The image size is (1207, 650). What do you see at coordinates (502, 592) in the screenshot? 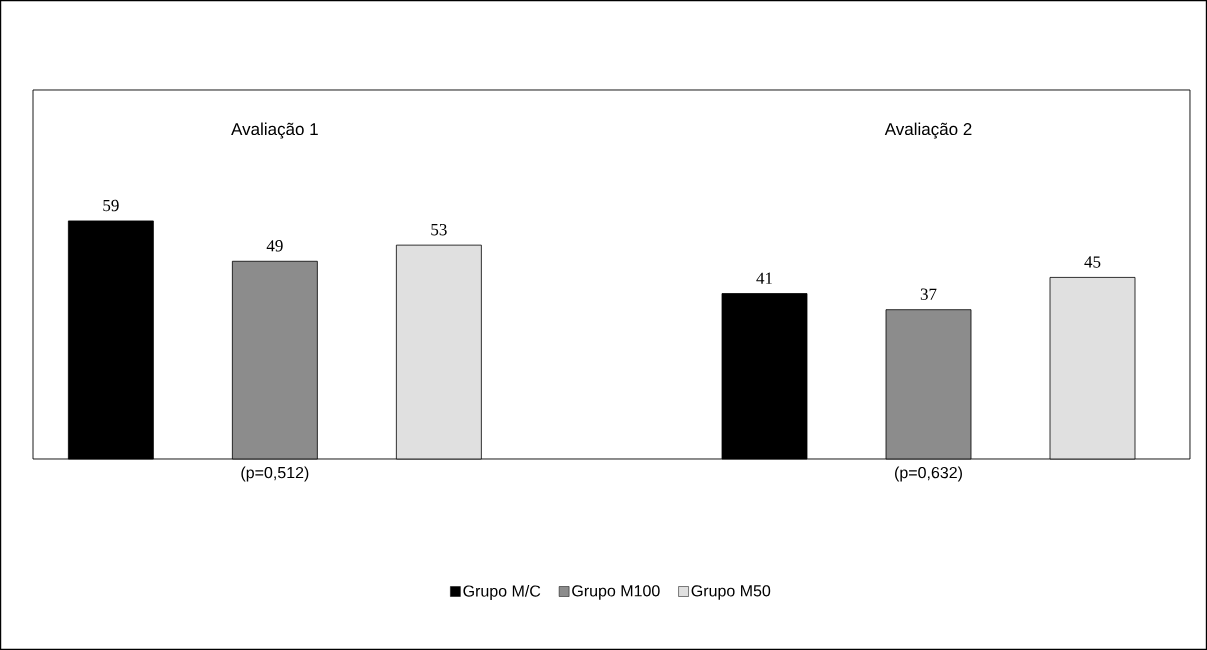
I see `legend-label: Grupo M/C` at bounding box center [502, 592].